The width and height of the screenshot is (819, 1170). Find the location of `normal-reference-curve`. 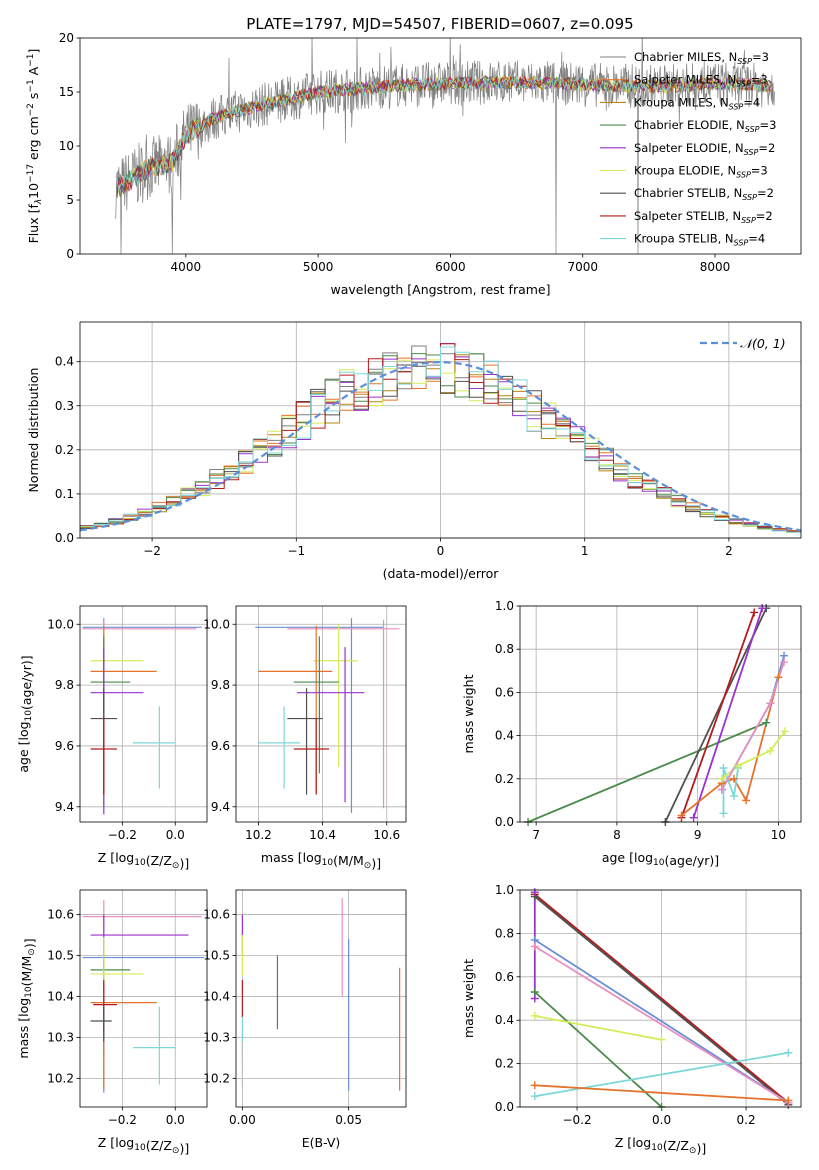

normal-reference-curve is located at coordinates (440, 446).